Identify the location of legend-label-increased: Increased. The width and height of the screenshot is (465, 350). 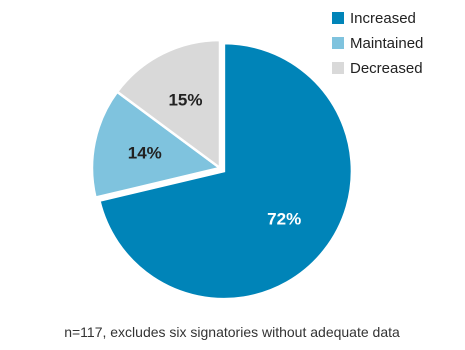
(383, 18).